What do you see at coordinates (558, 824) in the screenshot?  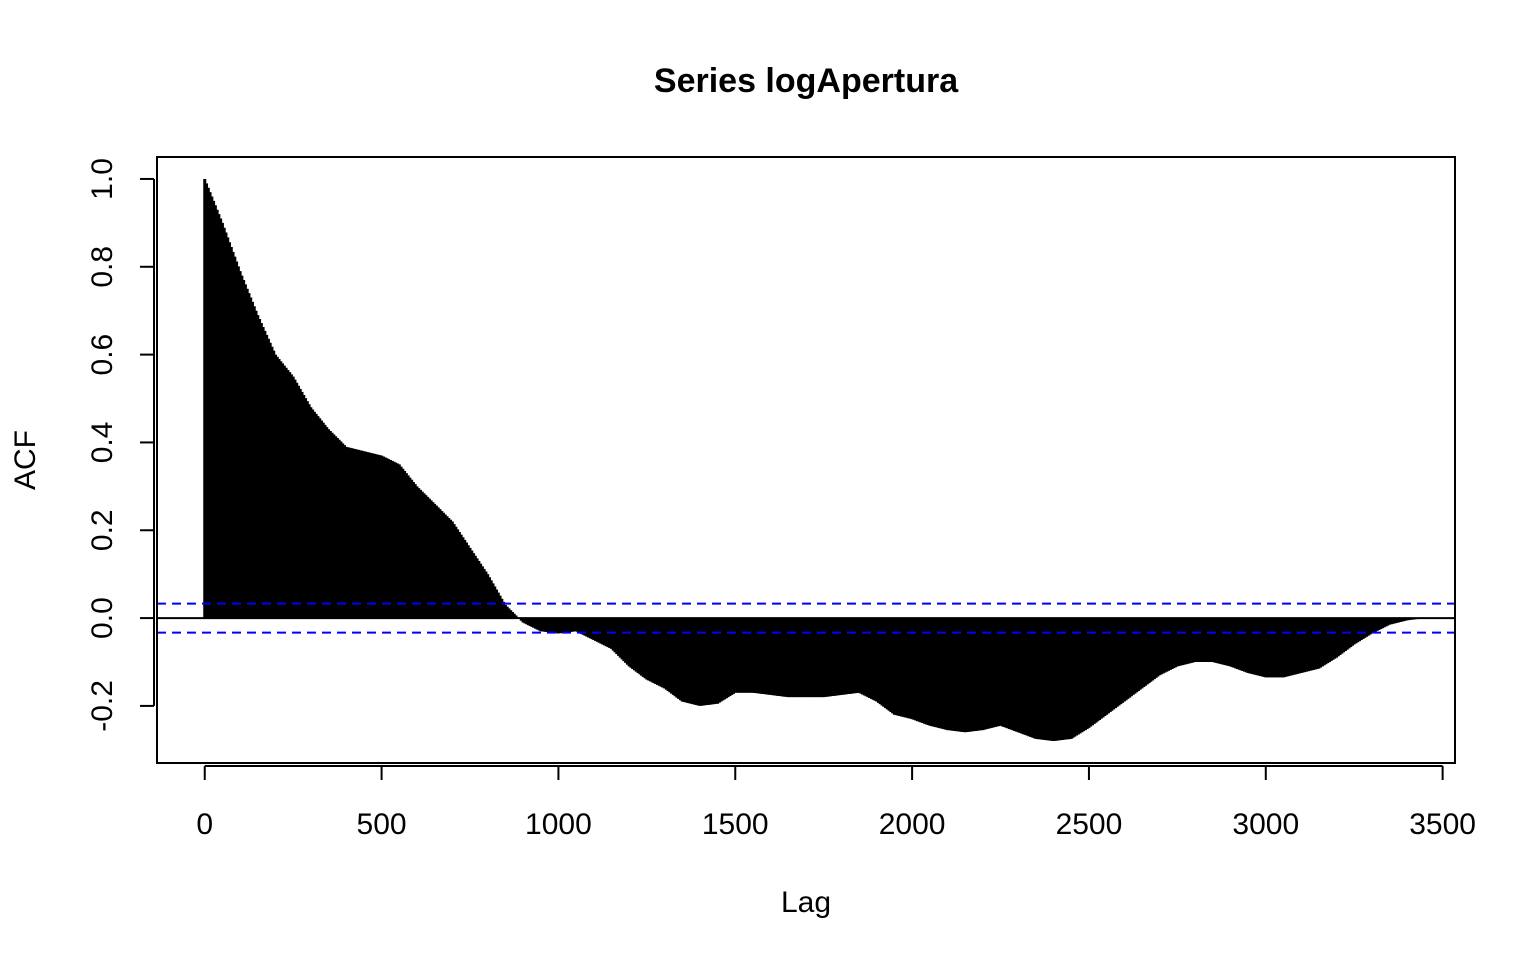 I see `x-tick-label: 1000` at bounding box center [558, 824].